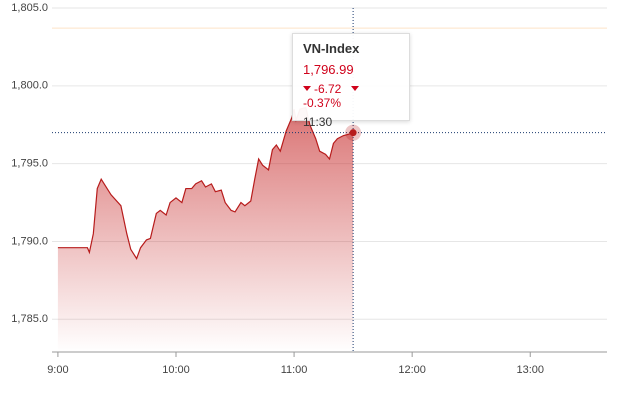 This screenshot has width=621, height=417. What do you see at coordinates (331, 48) in the screenshot?
I see `tooltip-title: VN-Index` at bounding box center [331, 48].